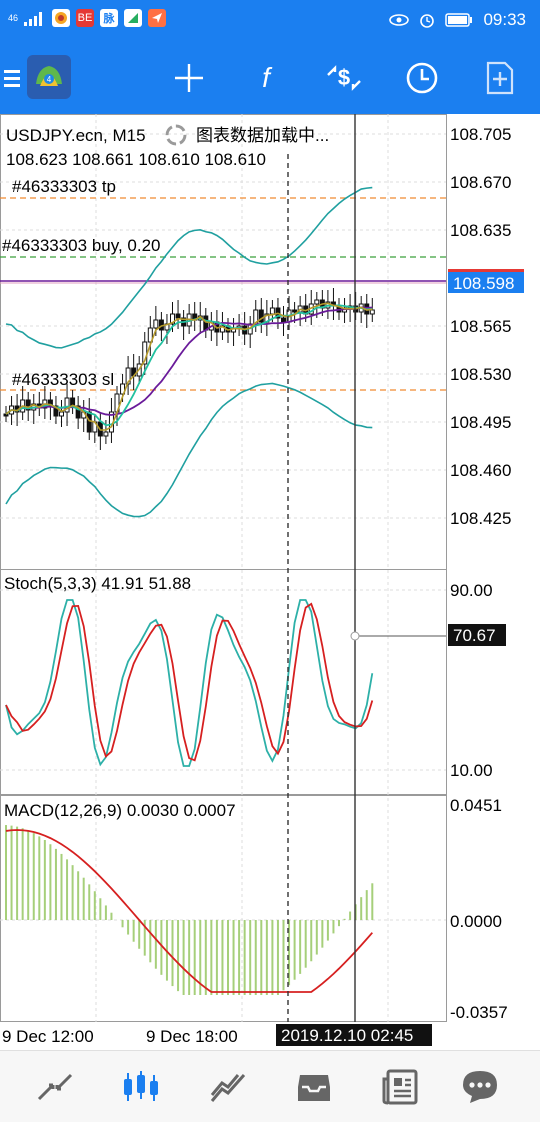 This screenshot has height=1122, width=540. Describe the element at coordinates (61, 18) in the screenshot. I see `notification-app-icon` at that location.